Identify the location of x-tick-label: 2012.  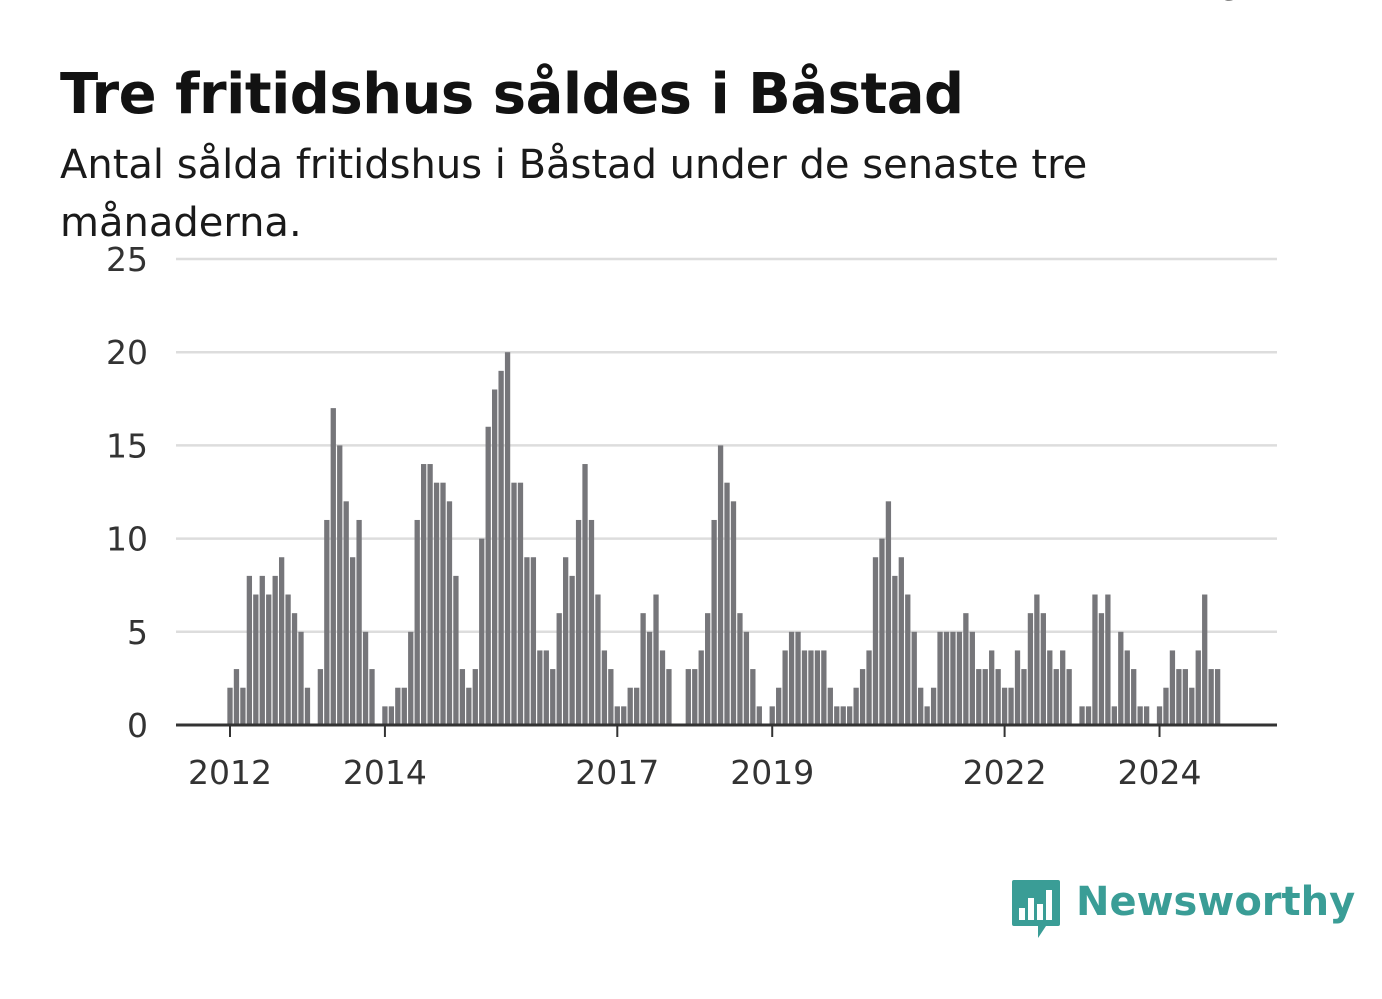
(230, 772).